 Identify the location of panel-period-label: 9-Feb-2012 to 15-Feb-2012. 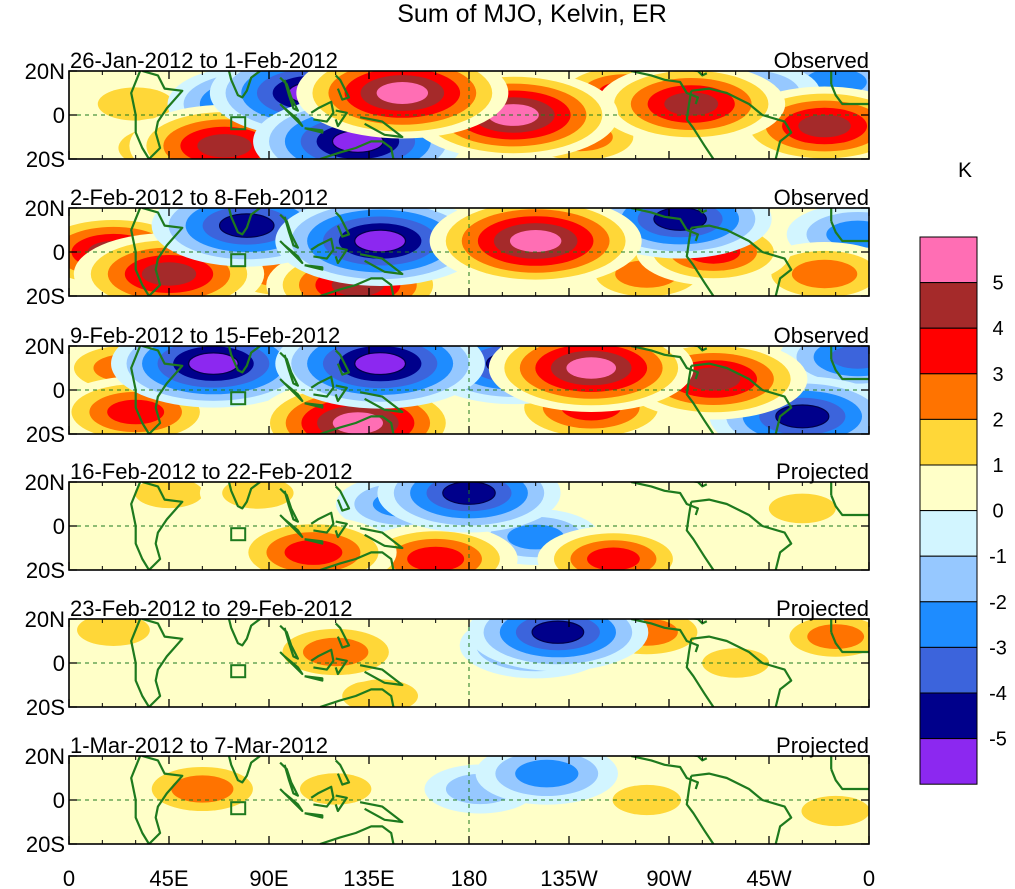
(205, 335).